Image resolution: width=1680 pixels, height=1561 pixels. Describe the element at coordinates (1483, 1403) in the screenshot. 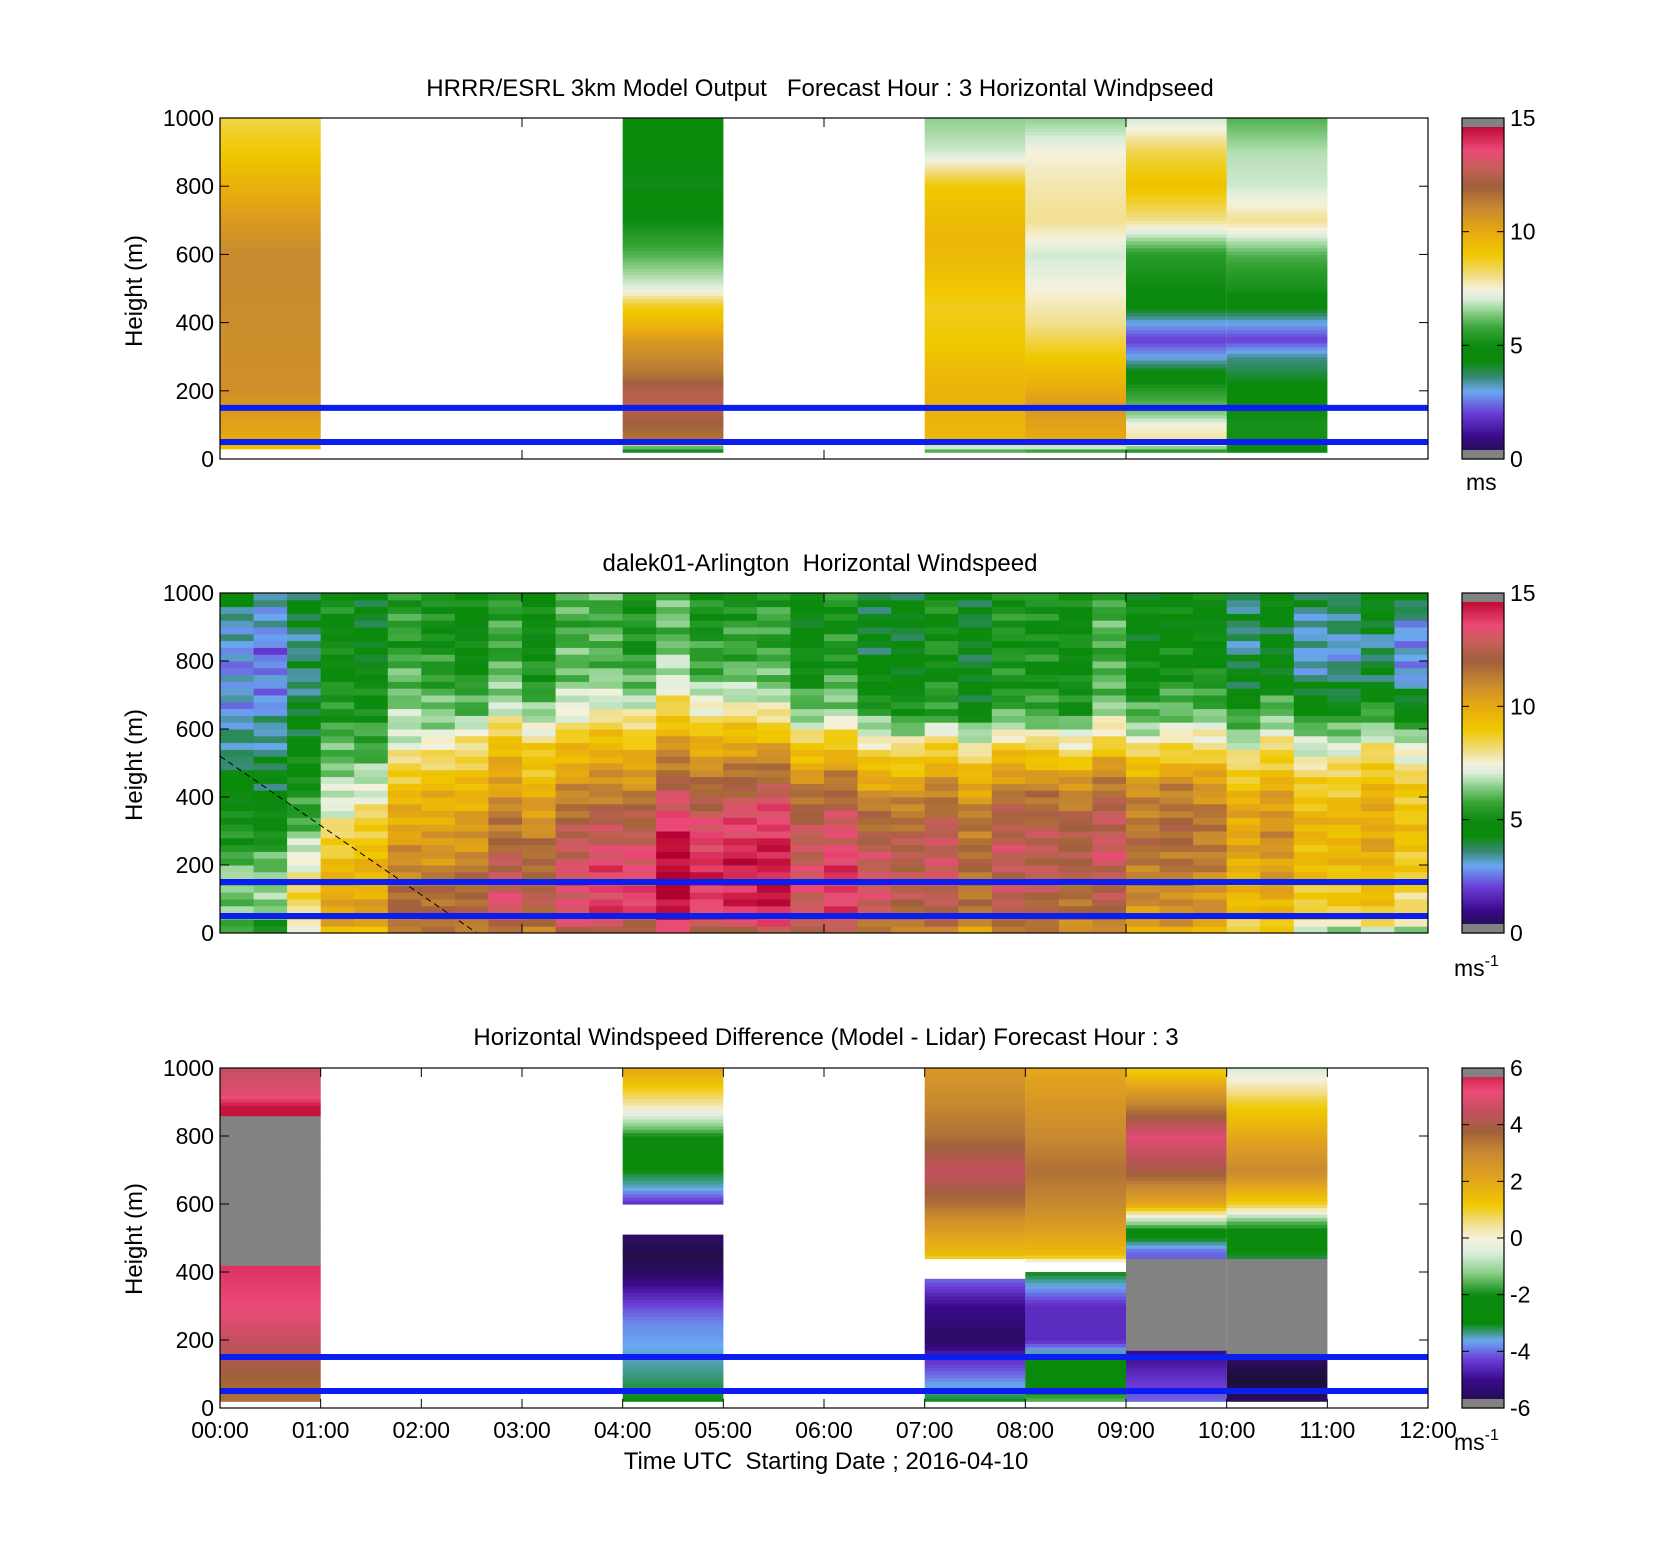

I see `colorbar-cap` at that location.